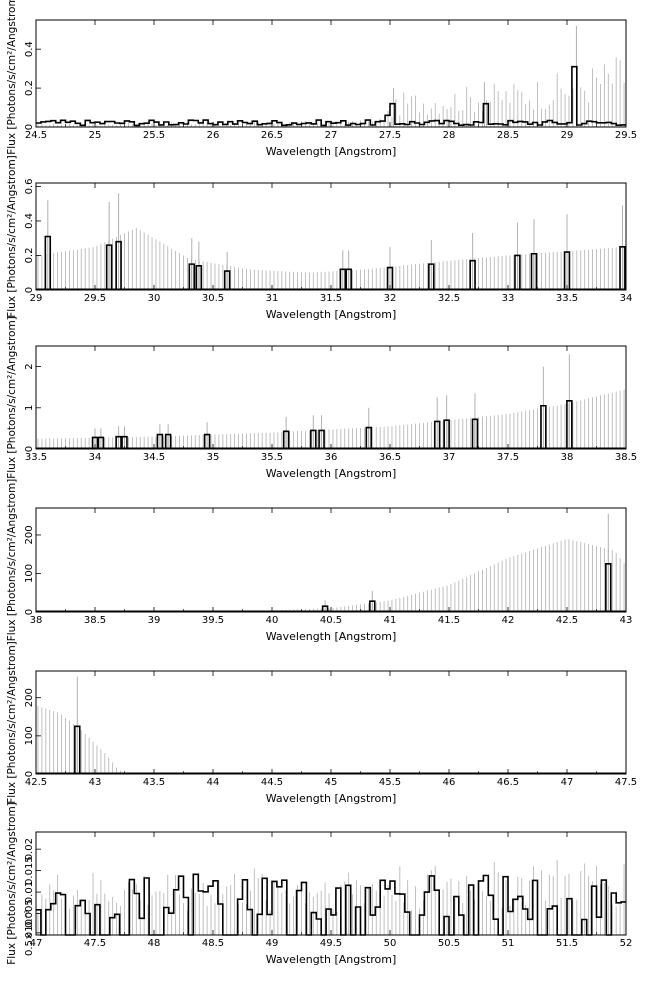  Describe the element at coordinates (29, 534) in the screenshot. I see `y-tick-label: 200` at that location.